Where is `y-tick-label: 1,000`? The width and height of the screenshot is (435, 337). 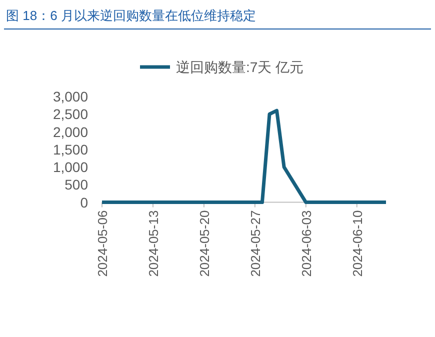
y-tick-label: 1,000 is located at coordinates (70, 167).